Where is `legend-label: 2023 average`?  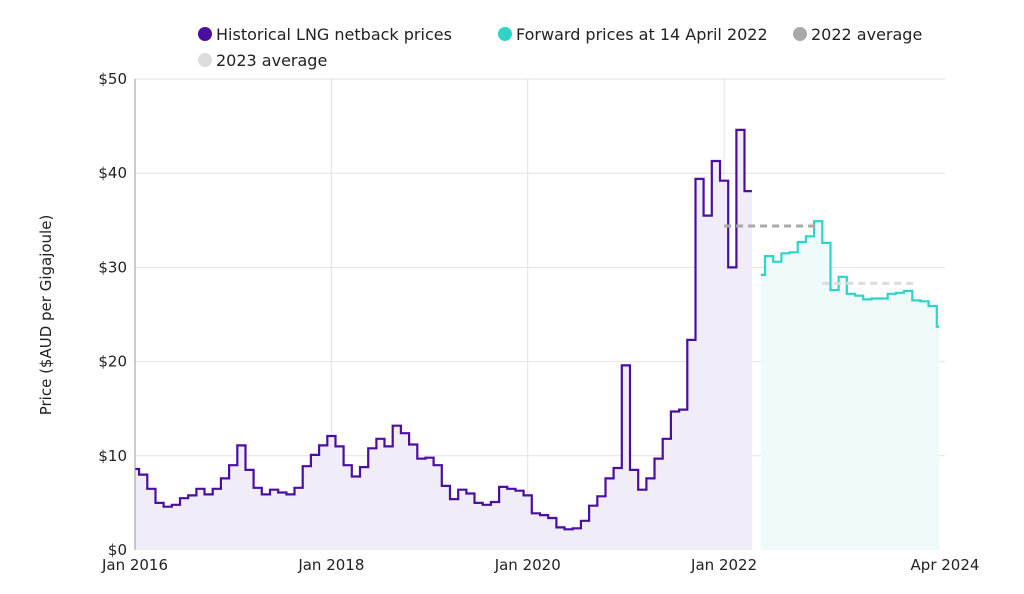 legend-label: 2023 average is located at coordinates (271, 60).